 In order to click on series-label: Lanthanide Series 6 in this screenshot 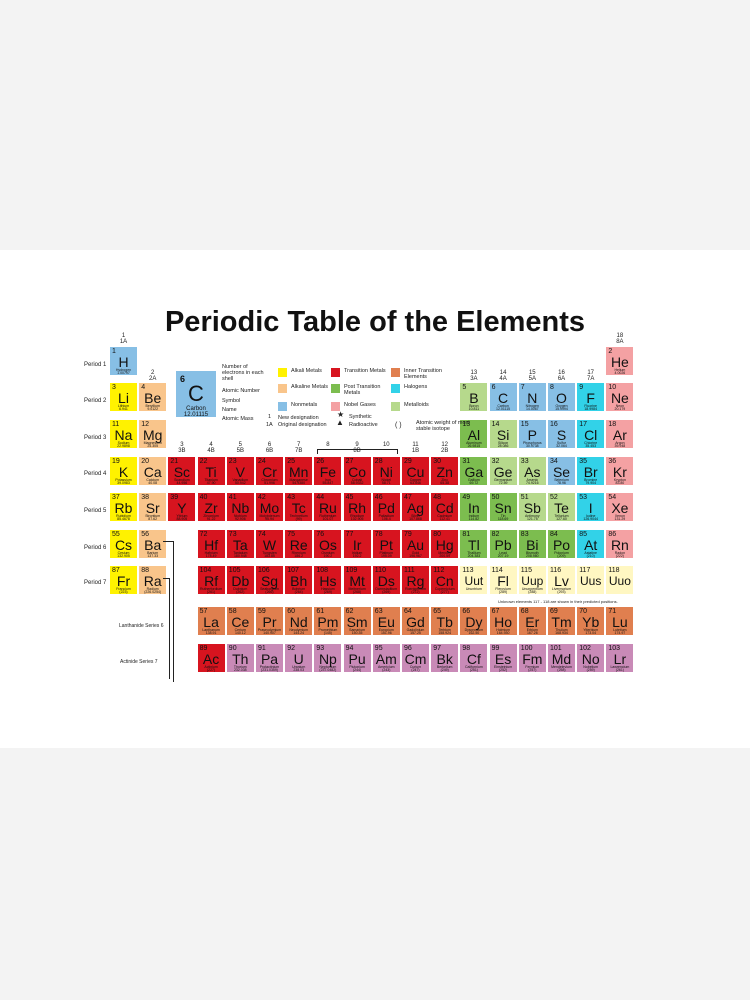, I will do `click(141, 626)`.